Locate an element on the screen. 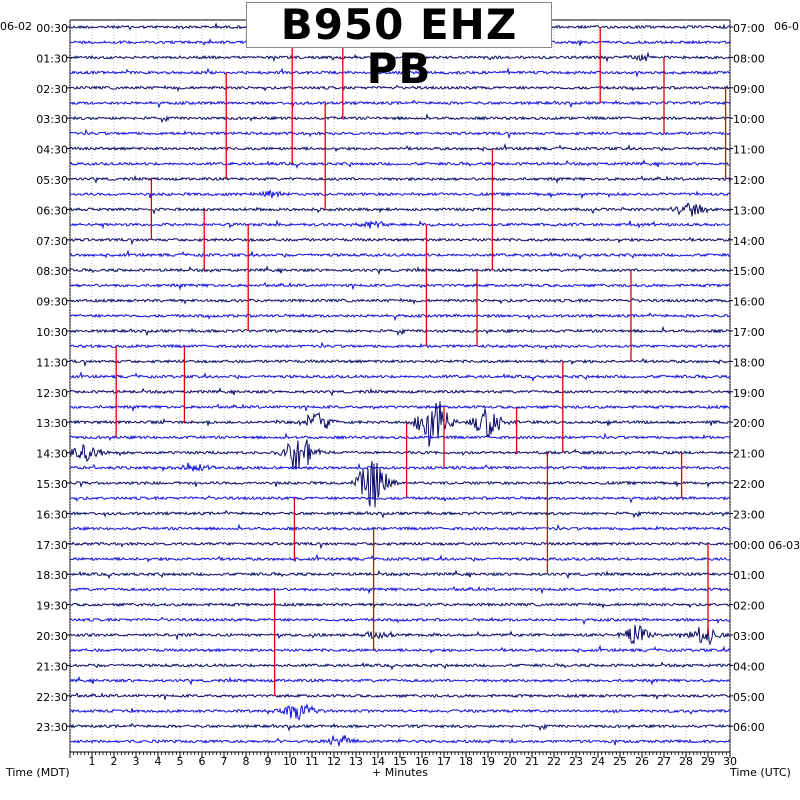 The image size is (800, 800). right-time-label: 20:00 is located at coordinates (749, 423).